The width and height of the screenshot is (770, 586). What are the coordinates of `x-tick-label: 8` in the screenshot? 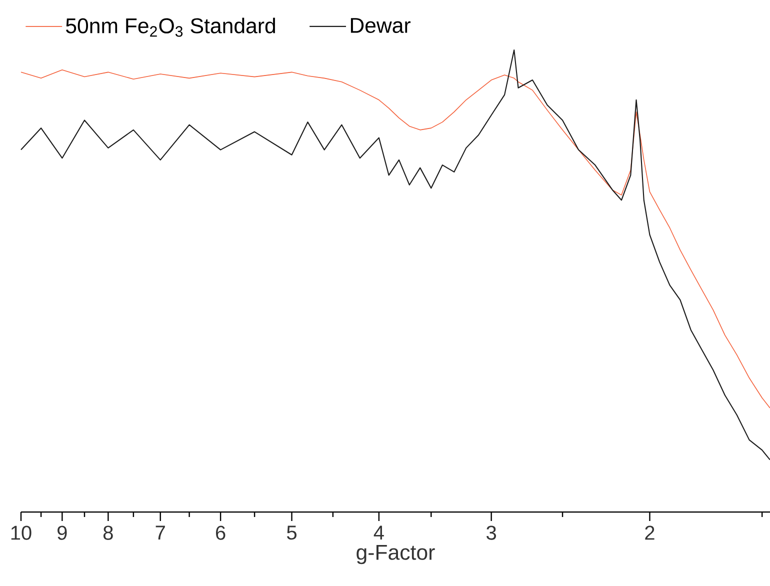 It's located at (108, 533).